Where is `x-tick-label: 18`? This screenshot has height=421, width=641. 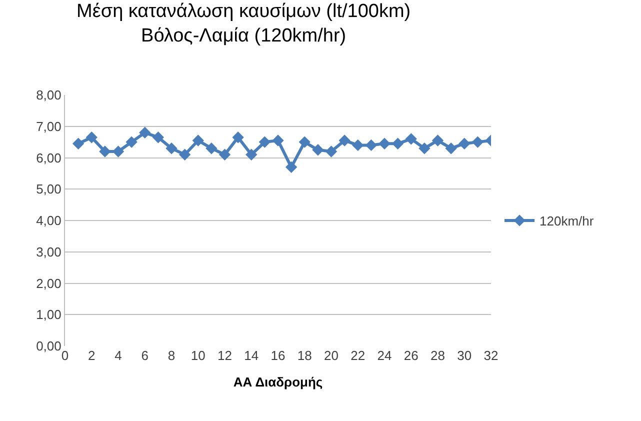 x-tick-label: 18 is located at coordinates (304, 355).